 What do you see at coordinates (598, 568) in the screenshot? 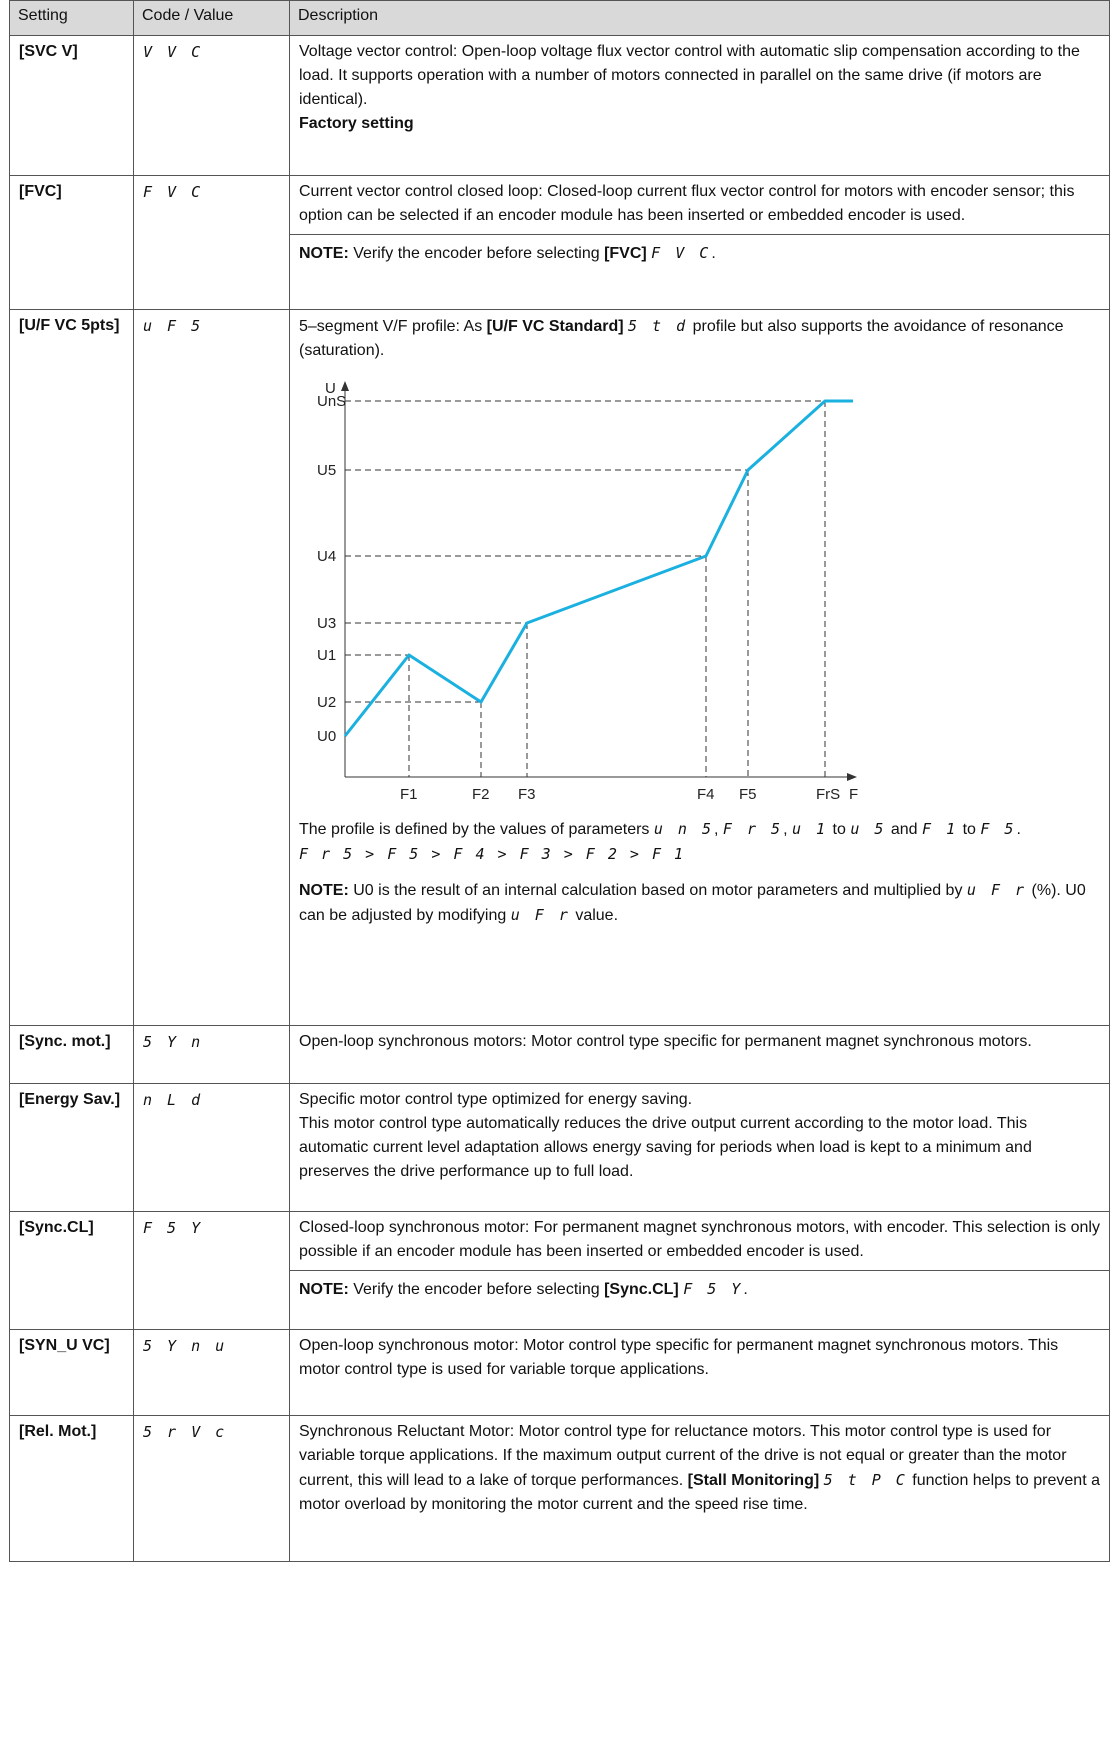
I see `vf-profile-line` at bounding box center [598, 568].